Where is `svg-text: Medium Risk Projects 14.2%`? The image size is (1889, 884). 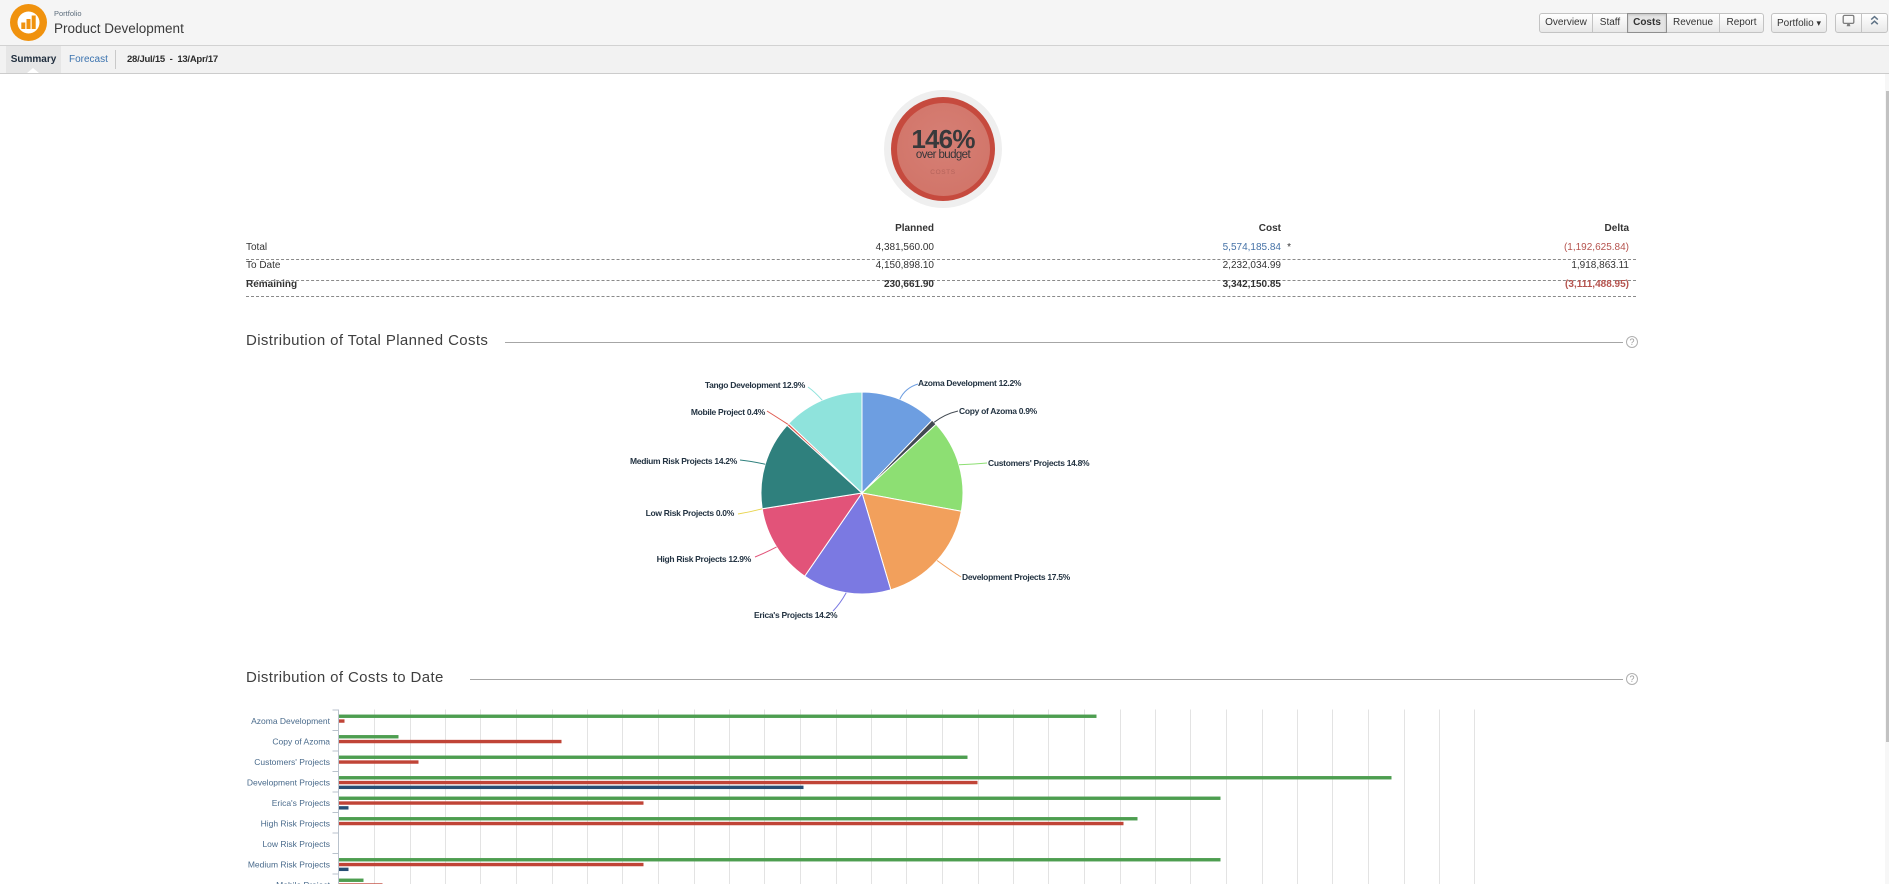 svg-text: Medium Risk Projects 14.2% is located at coordinates (684, 461).